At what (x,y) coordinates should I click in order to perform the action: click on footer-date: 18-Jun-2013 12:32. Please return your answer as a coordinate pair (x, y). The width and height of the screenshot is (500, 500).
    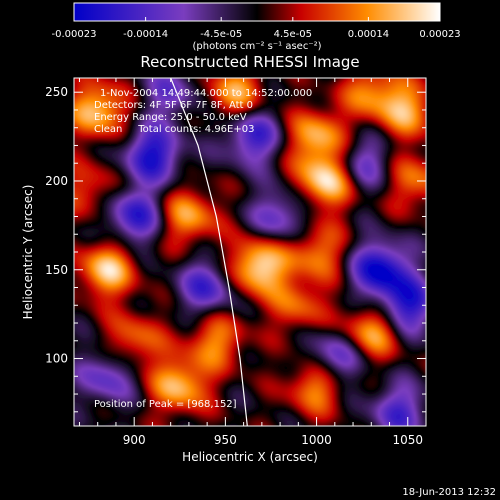
    Looking at the image, I should click on (449, 492).